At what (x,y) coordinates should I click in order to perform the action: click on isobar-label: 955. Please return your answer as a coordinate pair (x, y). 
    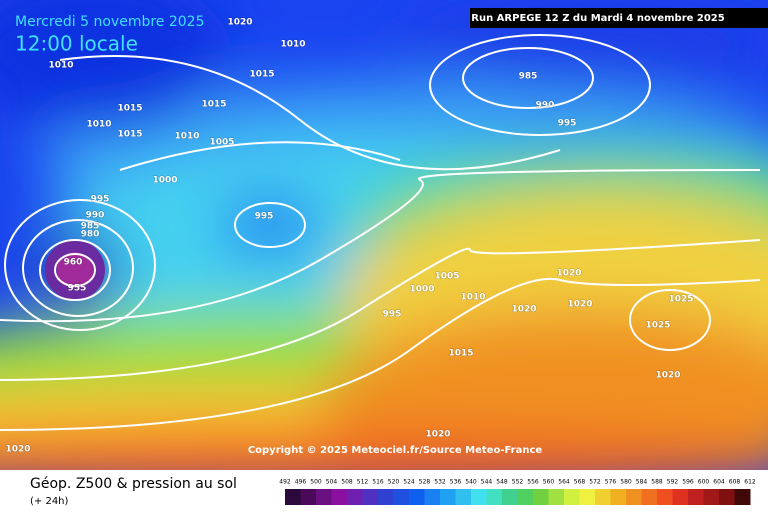
    Looking at the image, I should click on (77, 289).